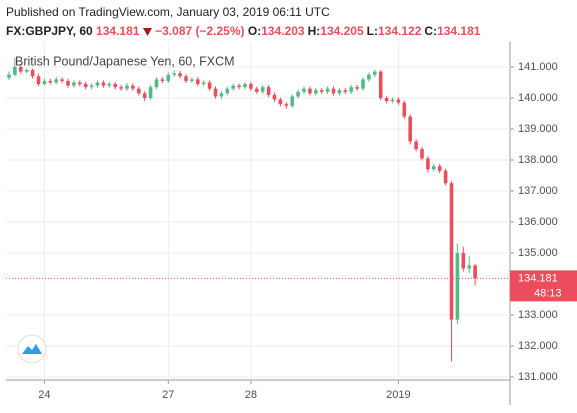 The height and width of the screenshot is (413, 577). I want to click on x-tick-label: 24, so click(44, 395).